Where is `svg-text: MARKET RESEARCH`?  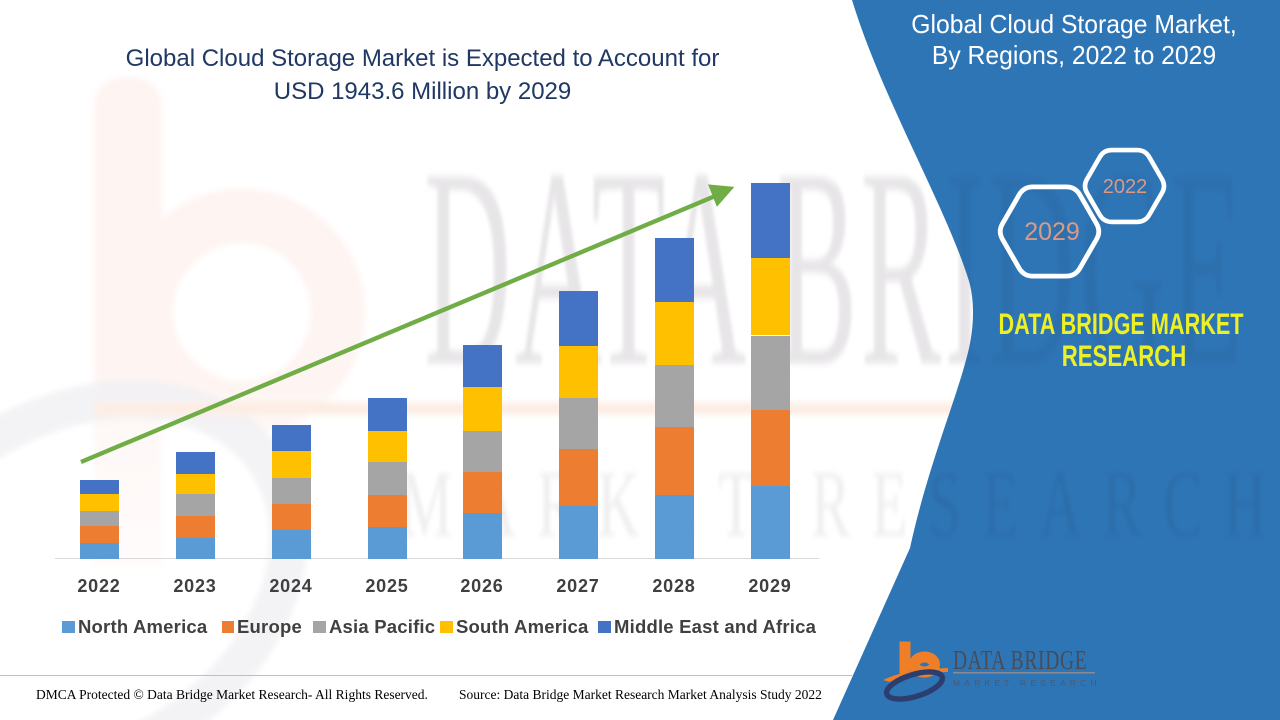
svg-text: MARKET RESEARCH is located at coordinates (1027, 683).